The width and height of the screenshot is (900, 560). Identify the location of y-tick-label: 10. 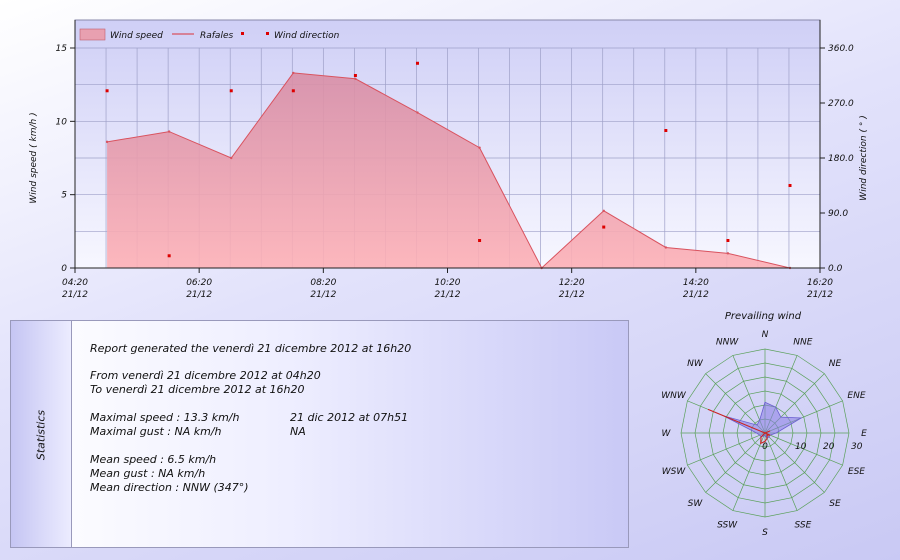
(62, 122).